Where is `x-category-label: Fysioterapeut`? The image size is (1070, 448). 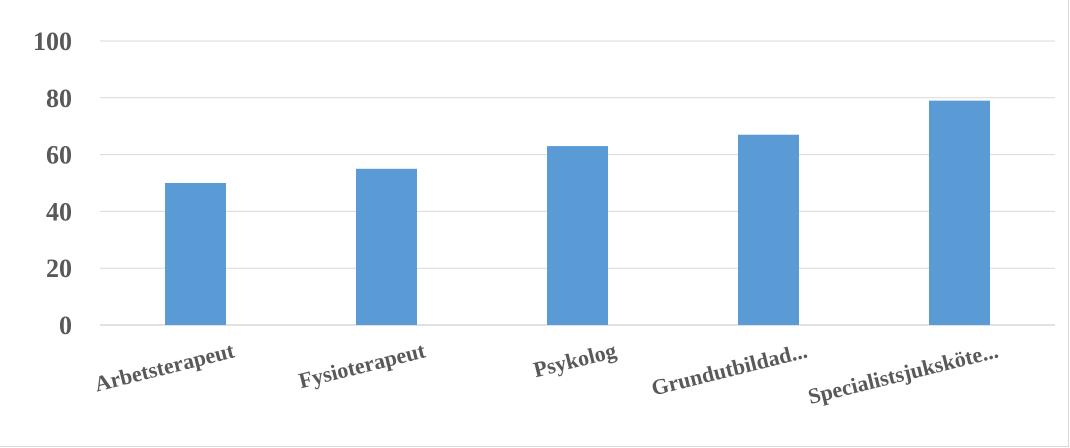 x-category-label: Fysioterapeut is located at coordinates (362, 365).